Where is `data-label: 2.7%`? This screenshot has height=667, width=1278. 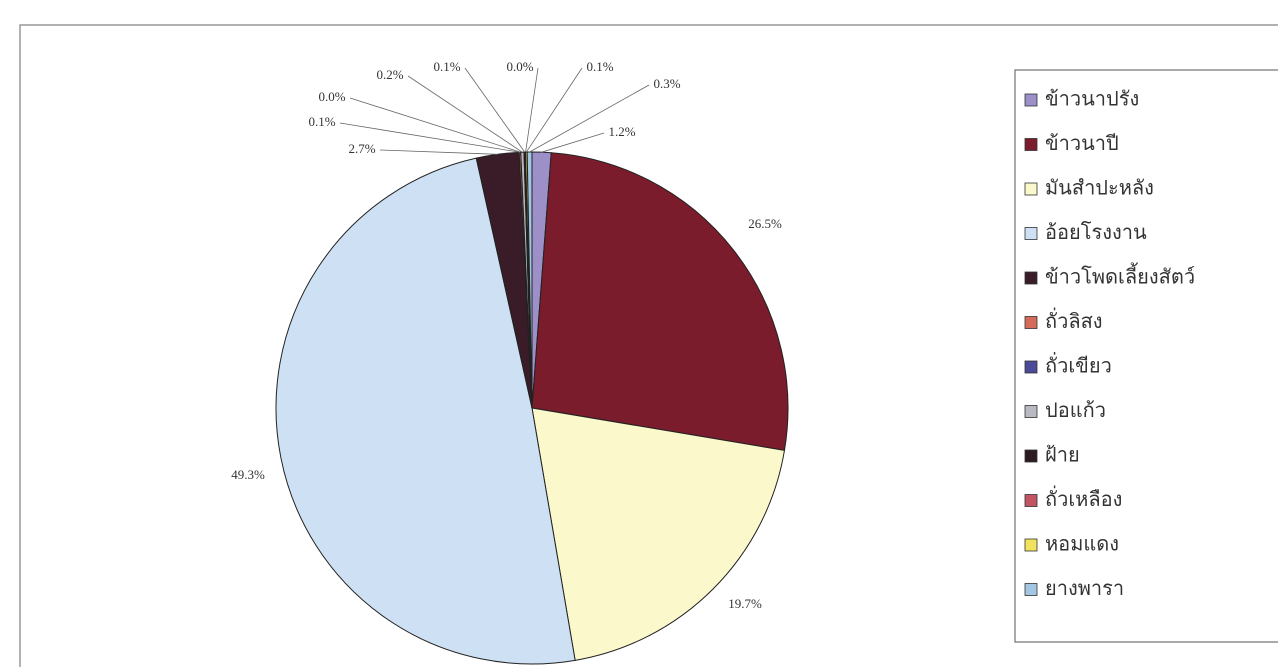
data-label: 2.7% is located at coordinates (361, 148).